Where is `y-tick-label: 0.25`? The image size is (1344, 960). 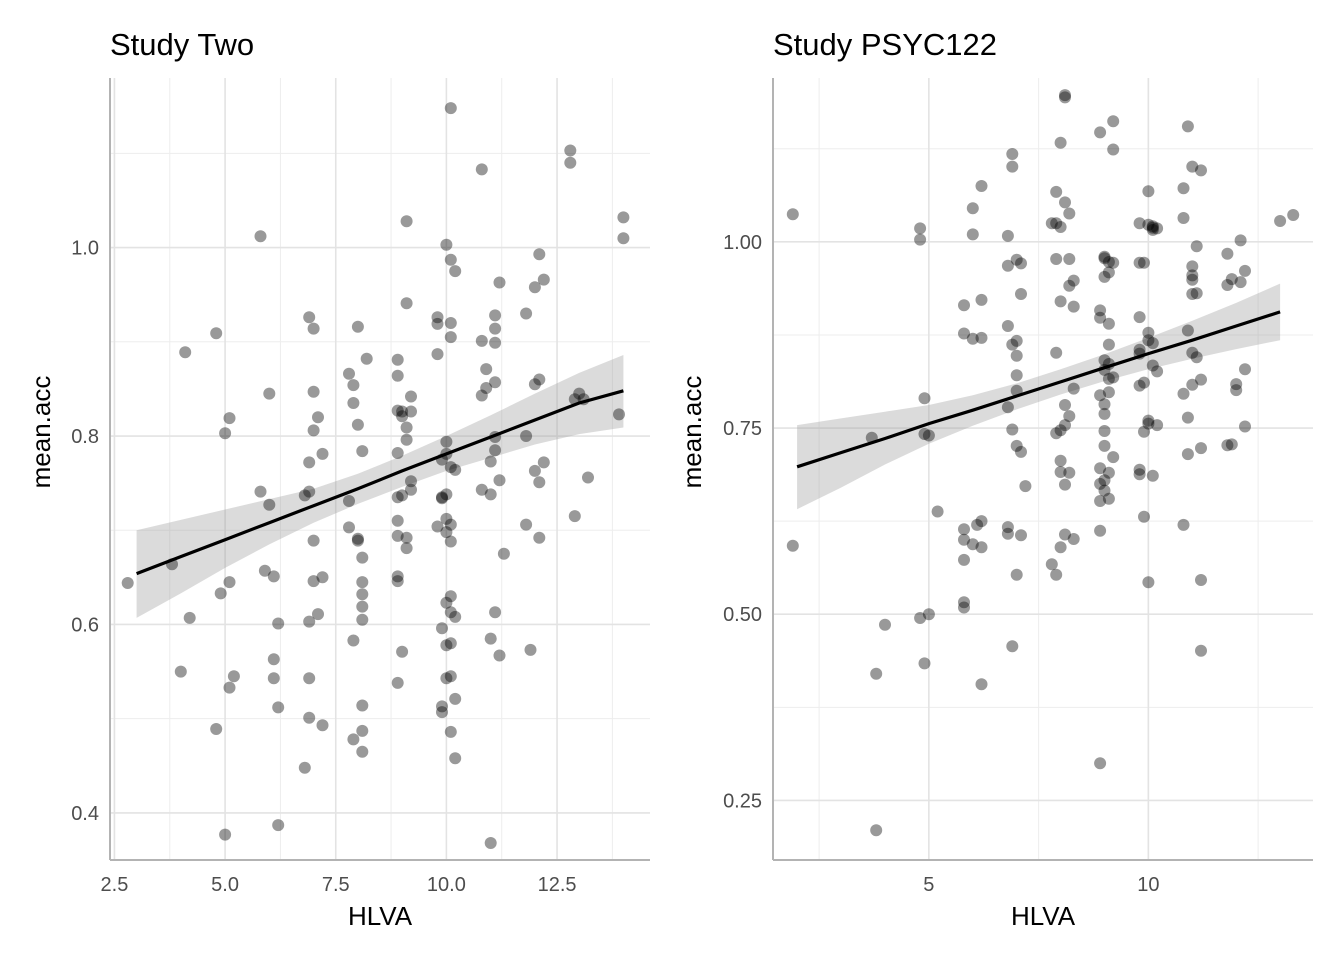 y-tick-label: 0.25 is located at coordinates (742, 801).